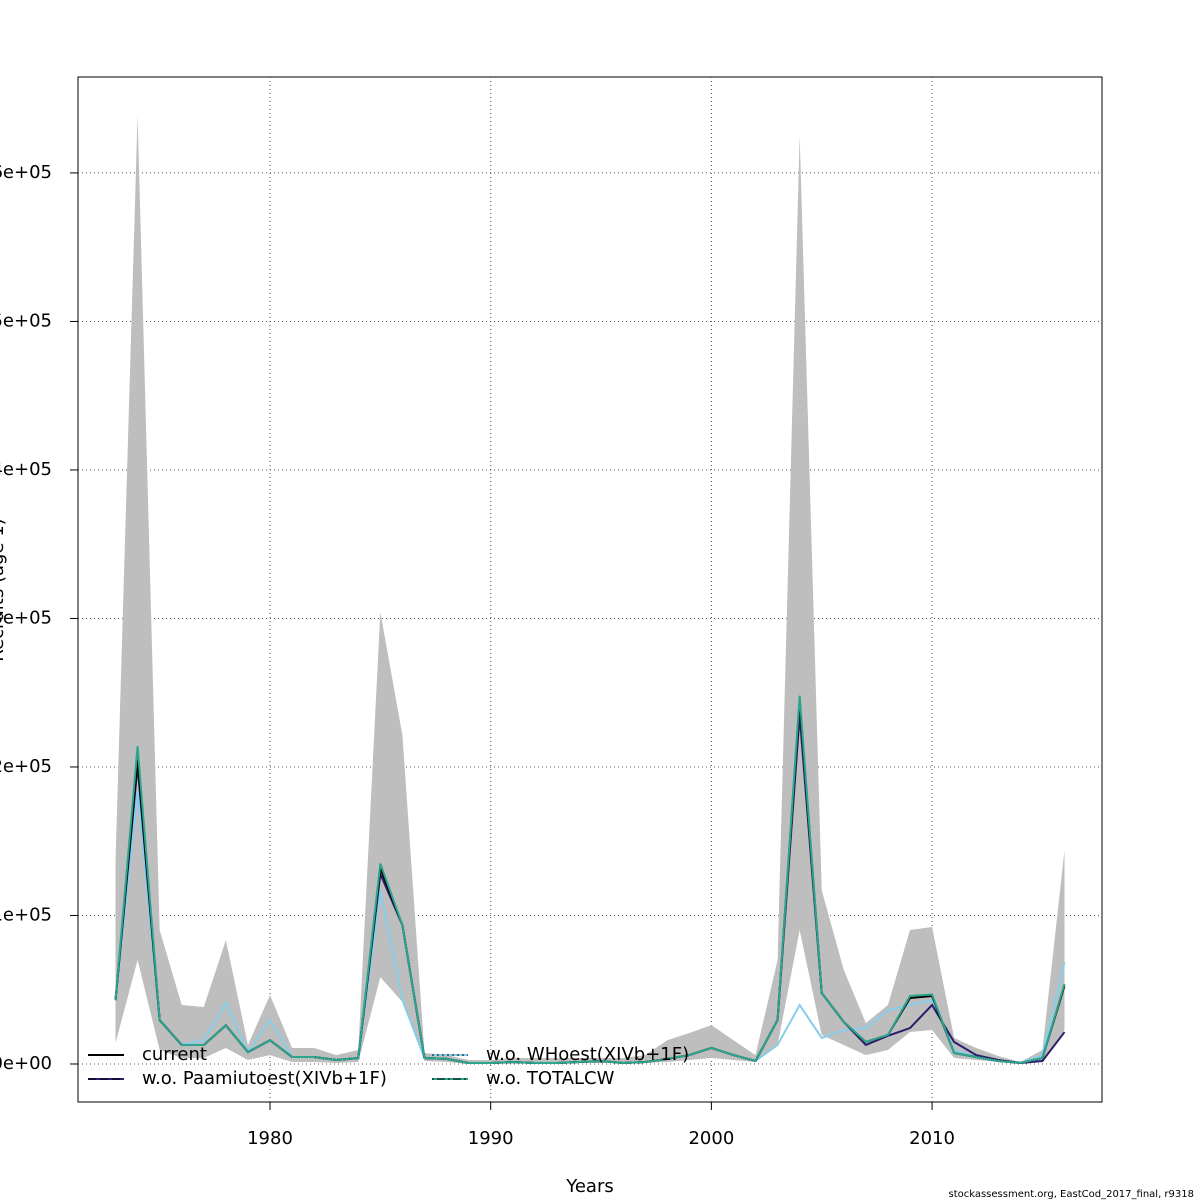 Image resolution: width=1200 pixels, height=1200 pixels. Describe the element at coordinates (932, 1138) in the screenshot. I see `x-tick-label: 2010` at that location.